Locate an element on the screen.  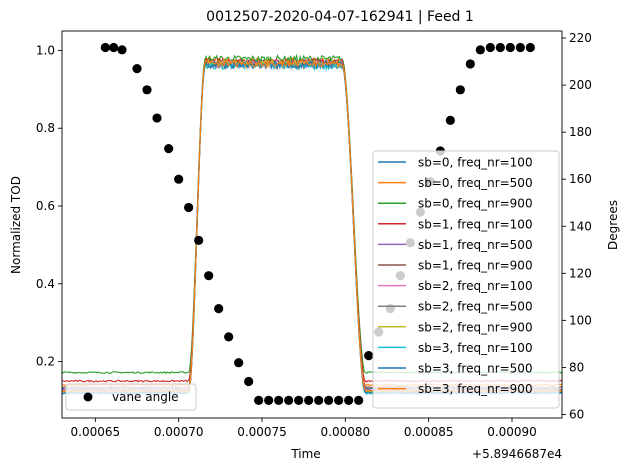
legend-vane-angle-label: vane angle is located at coordinates (145, 397).